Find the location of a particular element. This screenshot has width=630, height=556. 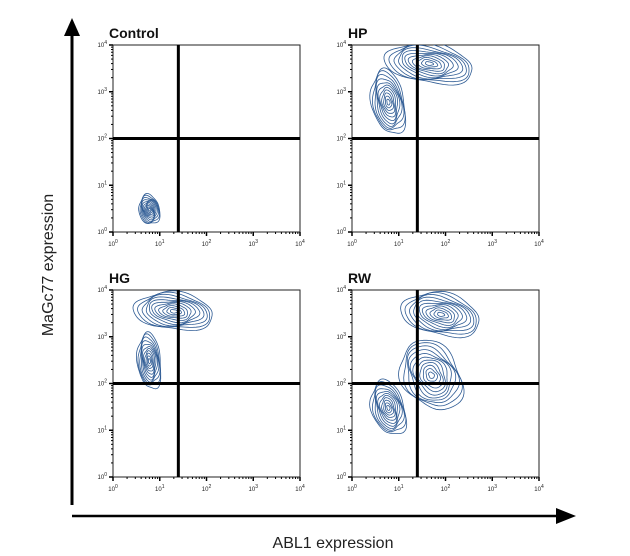

x-axis-arrow is located at coordinates (324, 516).